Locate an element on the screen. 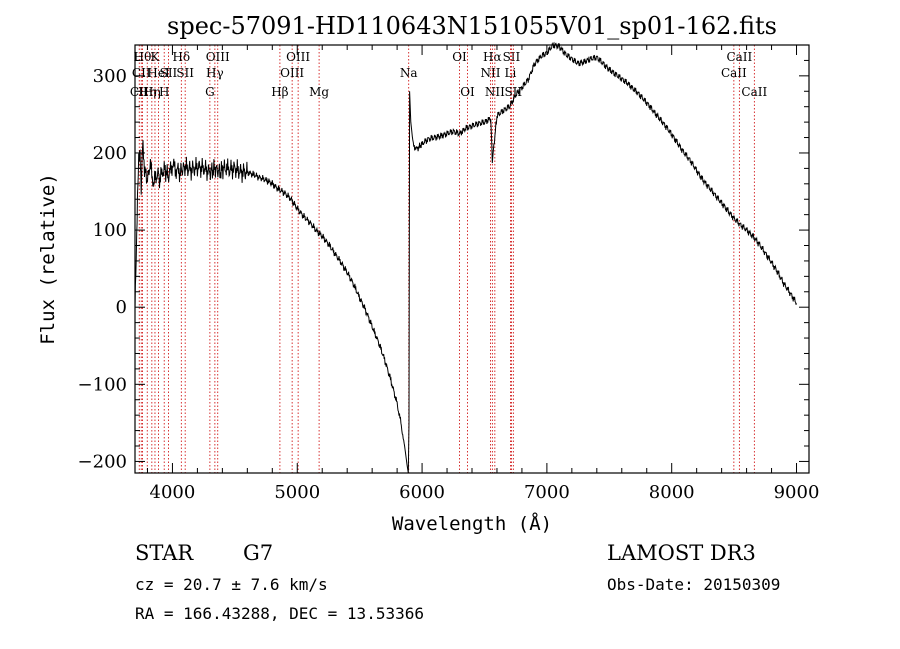 The height and width of the screenshot is (649, 900). x-tick-label: 4000 is located at coordinates (173, 492).